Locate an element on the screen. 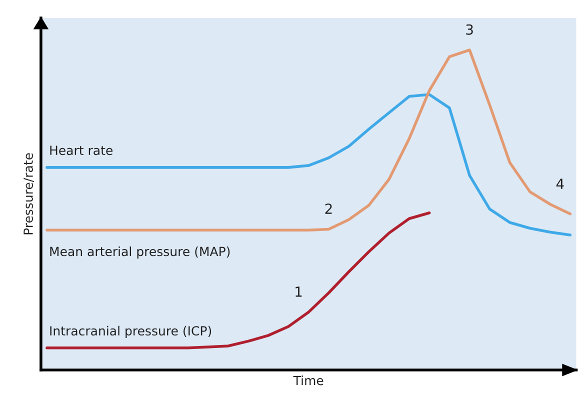 Image resolution: width=585 pixels, height=400 pixels. series-label: Heart rate is located at coordinates (81, 151).